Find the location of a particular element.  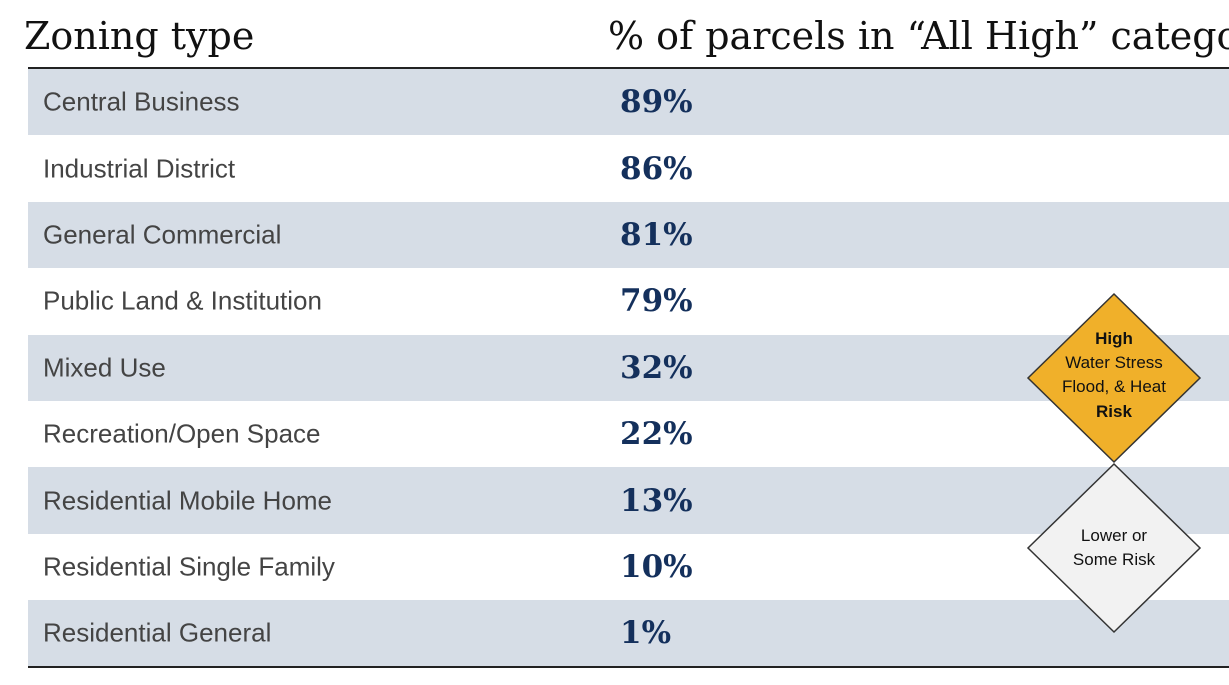

zoning-type-cell: Central Business is located at coordinates (141, 101).